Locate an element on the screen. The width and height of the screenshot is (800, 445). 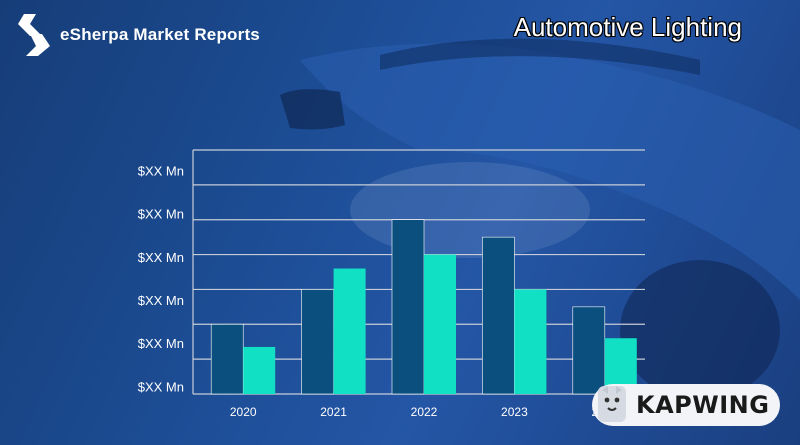
kapwing-watermark: KAPWING is located at coordinates (686, 405).